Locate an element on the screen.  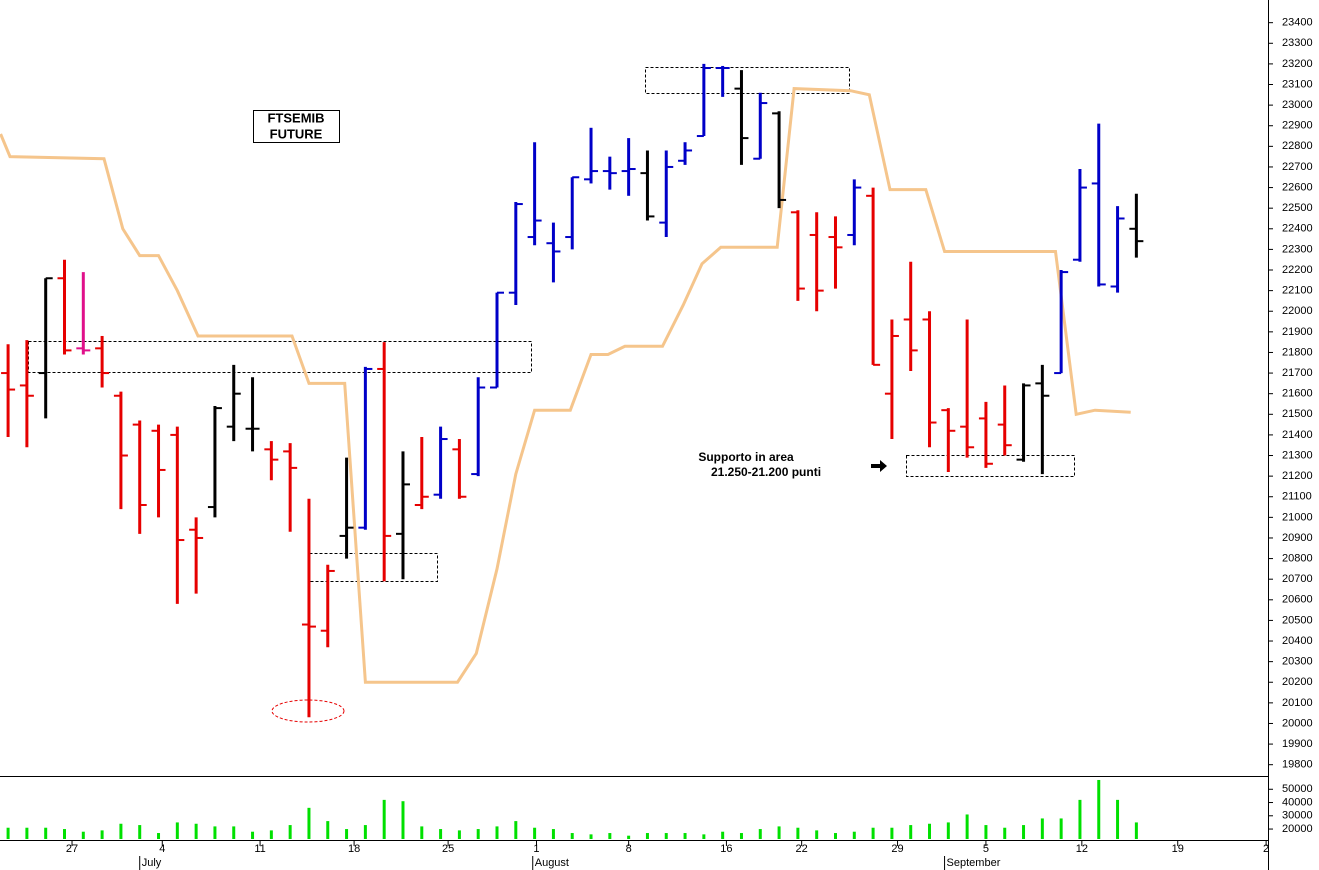
y-tick-label: 22000 is located at coordinates (1297, 311).